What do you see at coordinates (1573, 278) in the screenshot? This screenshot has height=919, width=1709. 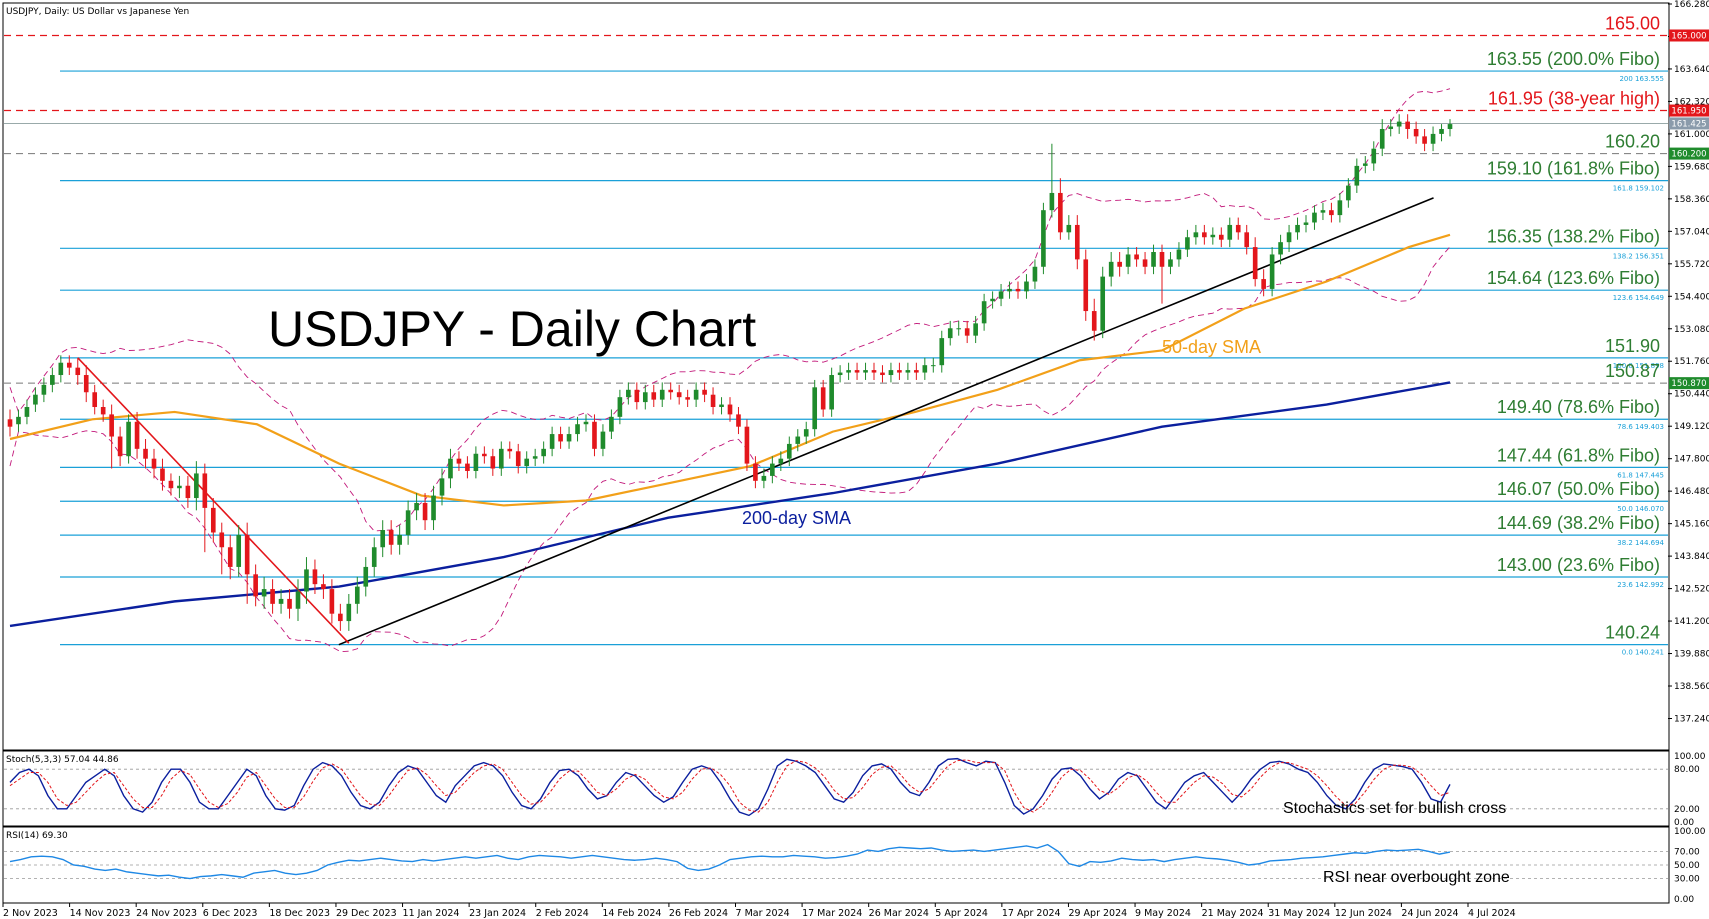 I see `level-label: 154.64 (123.6% Fibo)` at bounding box center [1573, 278].